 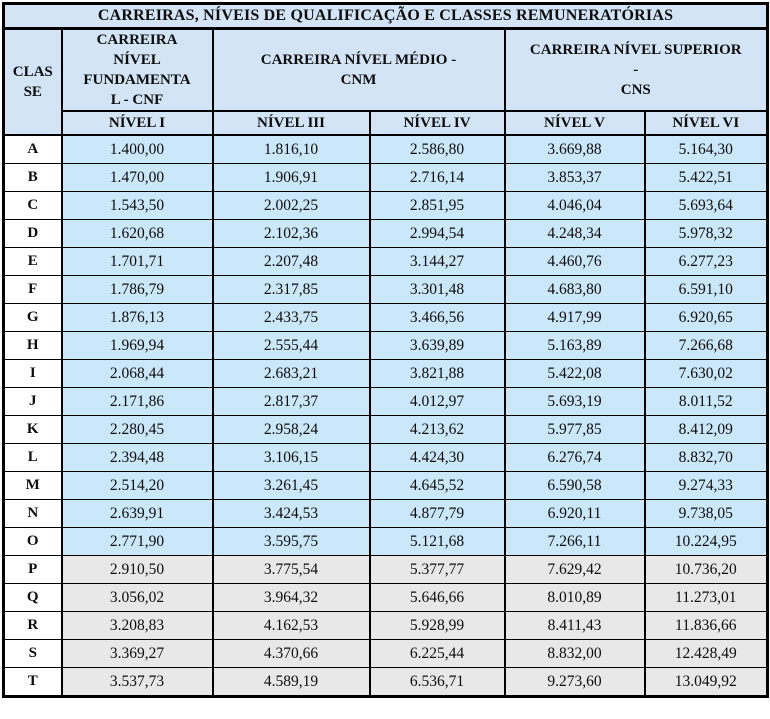 I want to click on value-cell: 3.424,53, so click(x=291, y=513).